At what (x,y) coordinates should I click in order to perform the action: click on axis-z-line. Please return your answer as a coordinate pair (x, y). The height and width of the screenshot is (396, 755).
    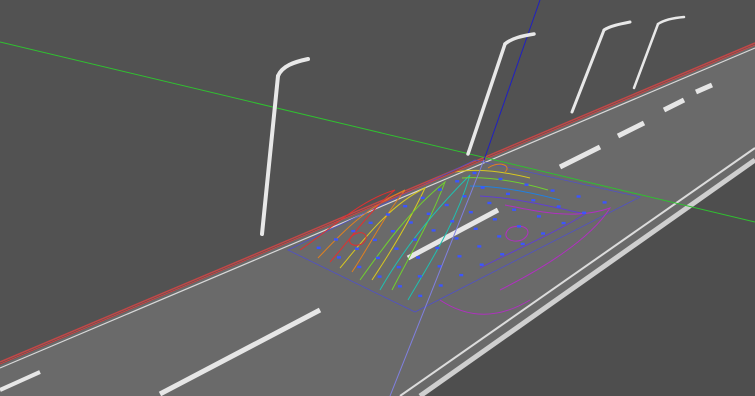
    Looking at the image, I should click on (512, 80).